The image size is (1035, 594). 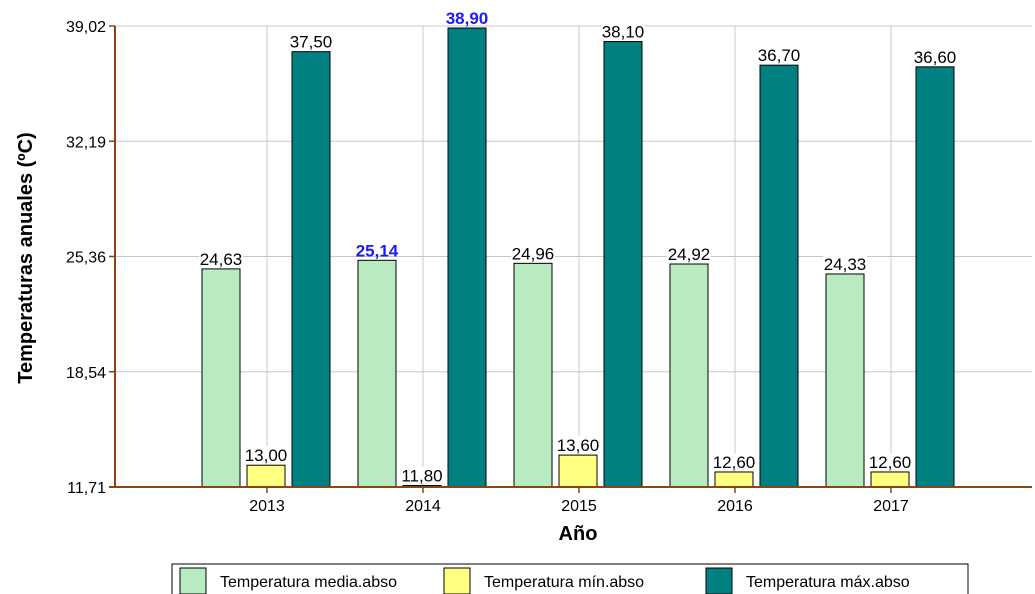 I want to click on data-label: 36,70, so click(x=779, y=55).